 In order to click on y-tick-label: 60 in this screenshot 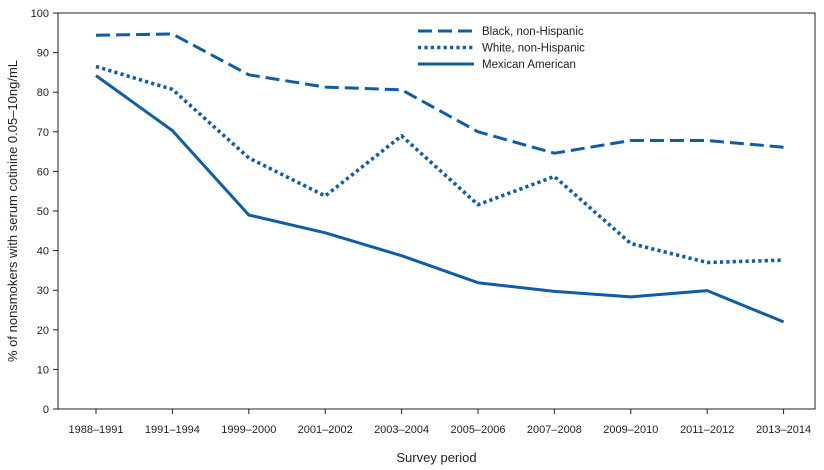, I will do `click(43, 172)`.